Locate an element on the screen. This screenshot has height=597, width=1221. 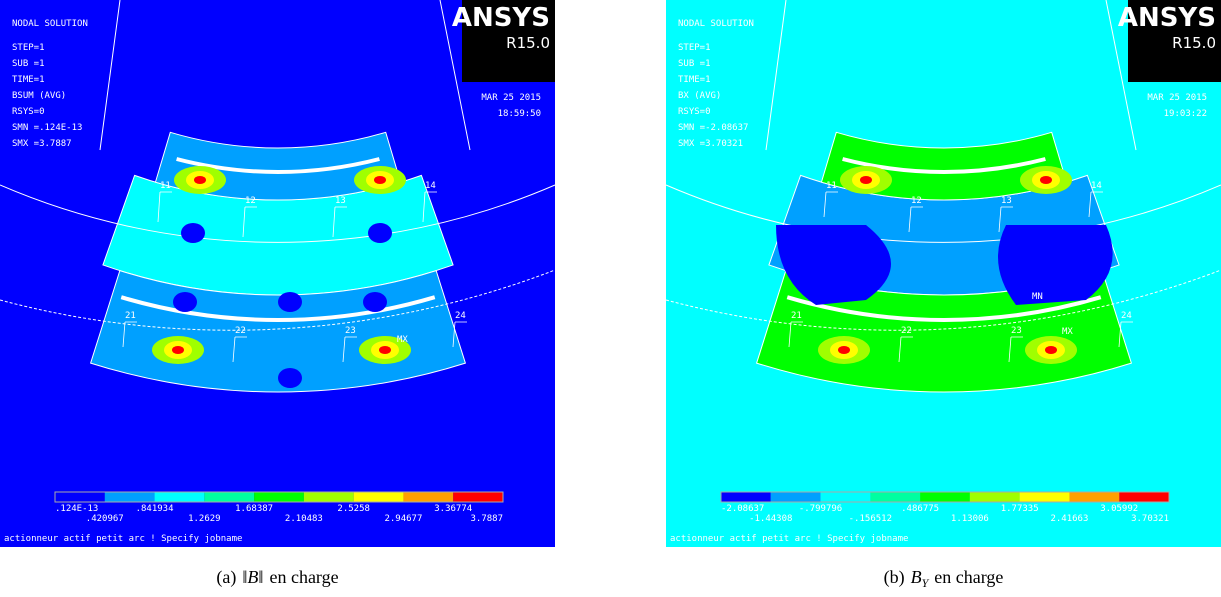
legend-label: -1.44308 is located at coordinates (770, 519).